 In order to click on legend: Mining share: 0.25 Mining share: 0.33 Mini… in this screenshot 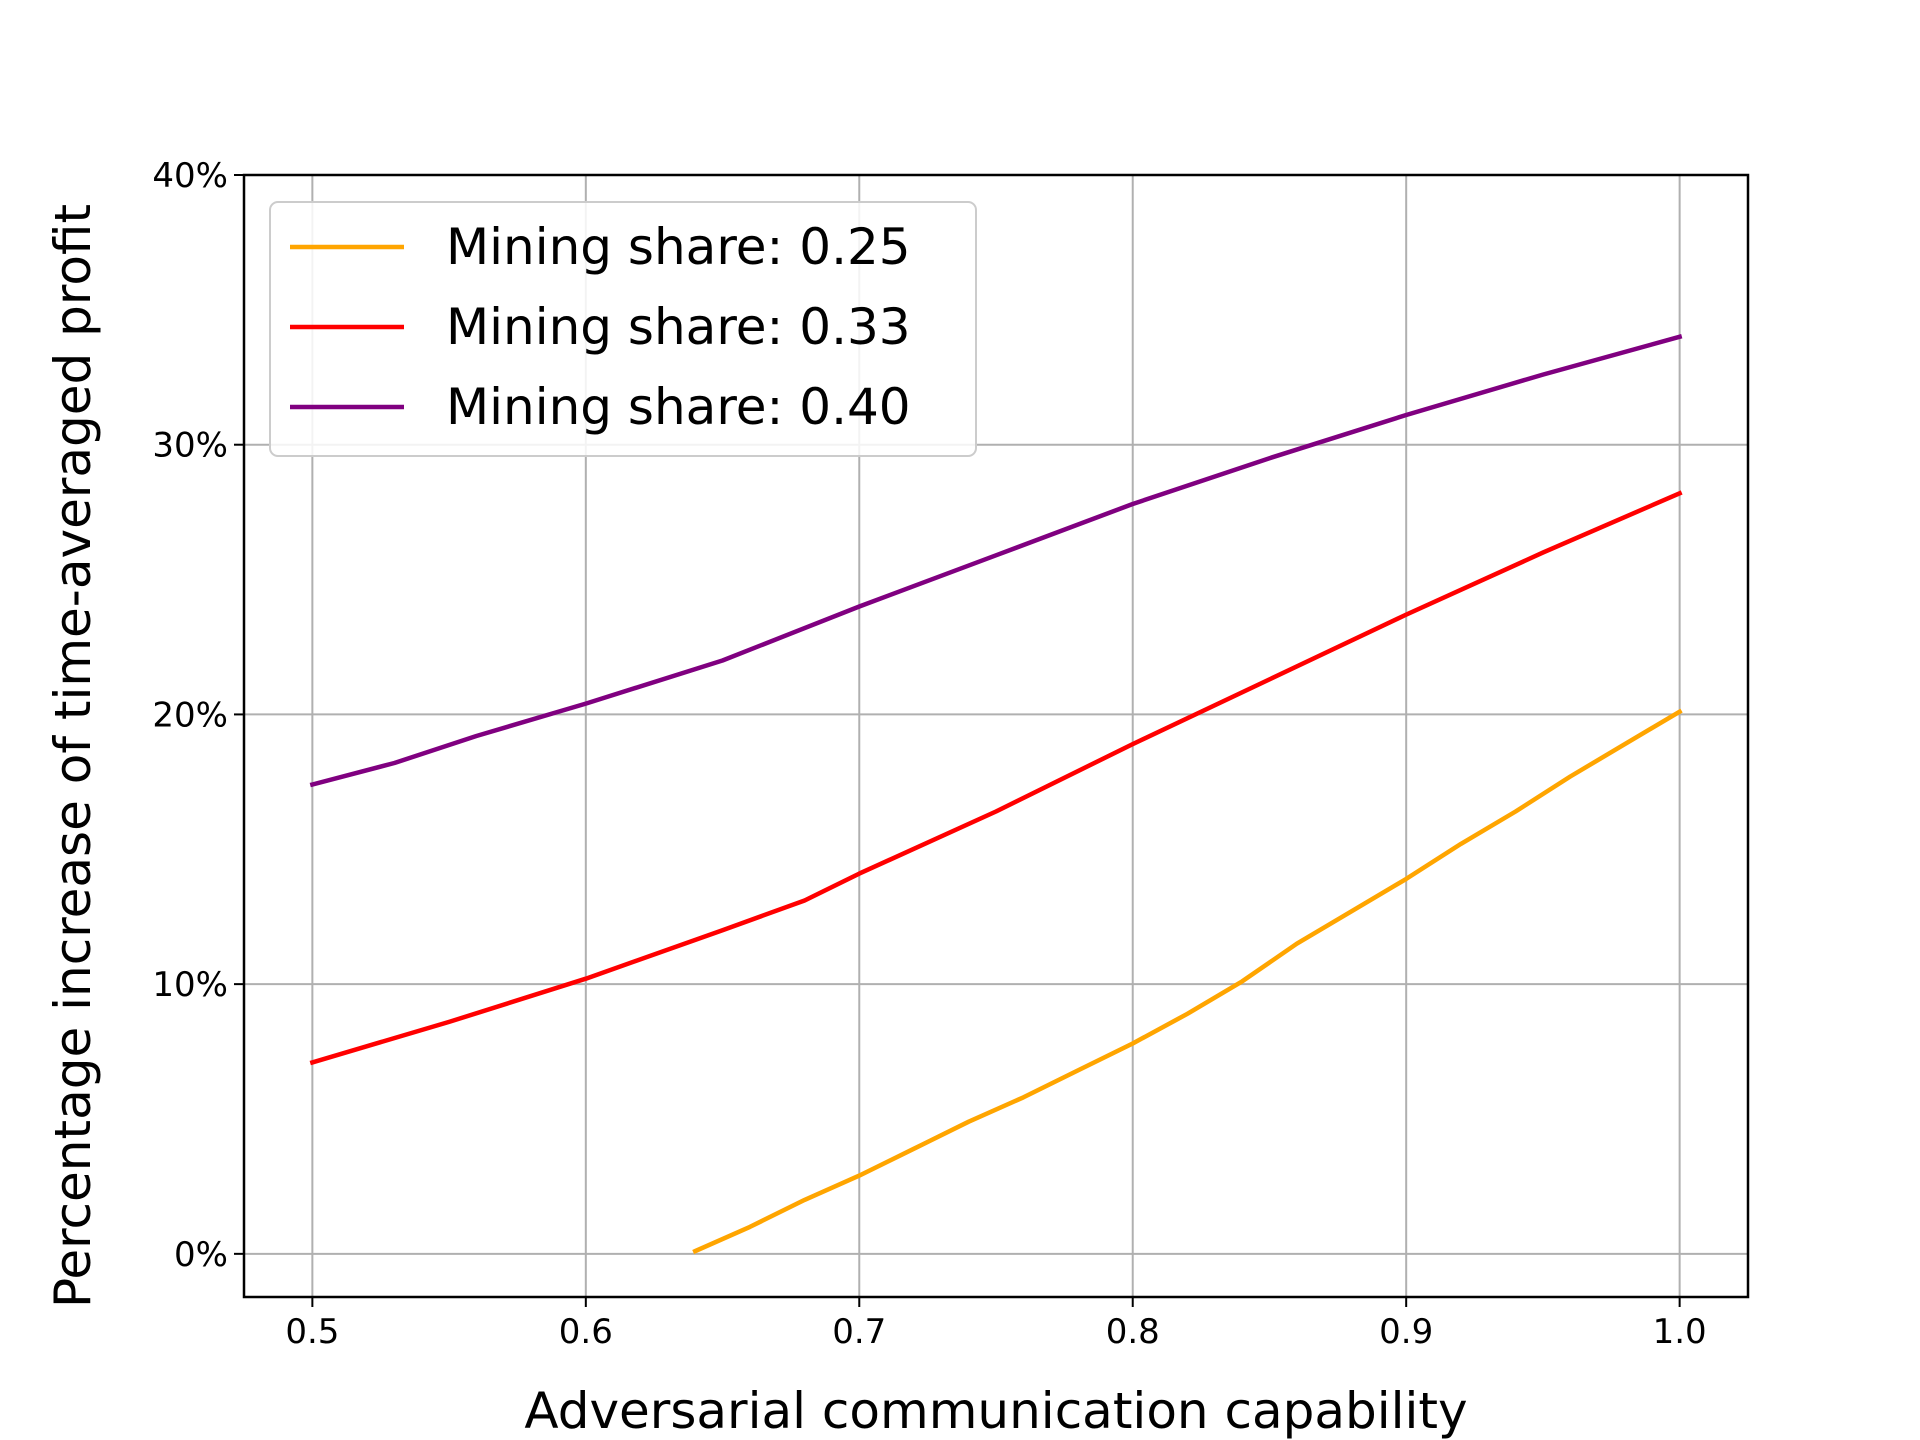, I will do `click(623, 329)`.